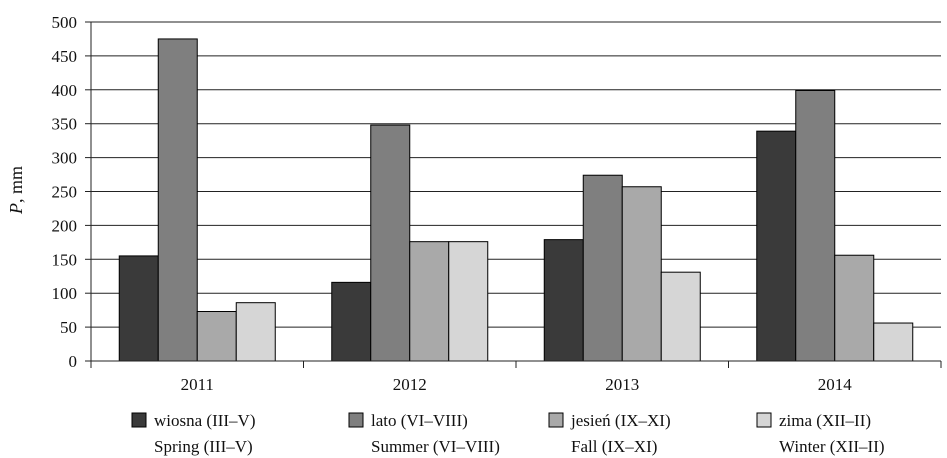  What do you see at coordinates (832, 446) in the screenshot?
I see `legend-label-english: Winter (XII–II)` at bounding box center [832, 446].